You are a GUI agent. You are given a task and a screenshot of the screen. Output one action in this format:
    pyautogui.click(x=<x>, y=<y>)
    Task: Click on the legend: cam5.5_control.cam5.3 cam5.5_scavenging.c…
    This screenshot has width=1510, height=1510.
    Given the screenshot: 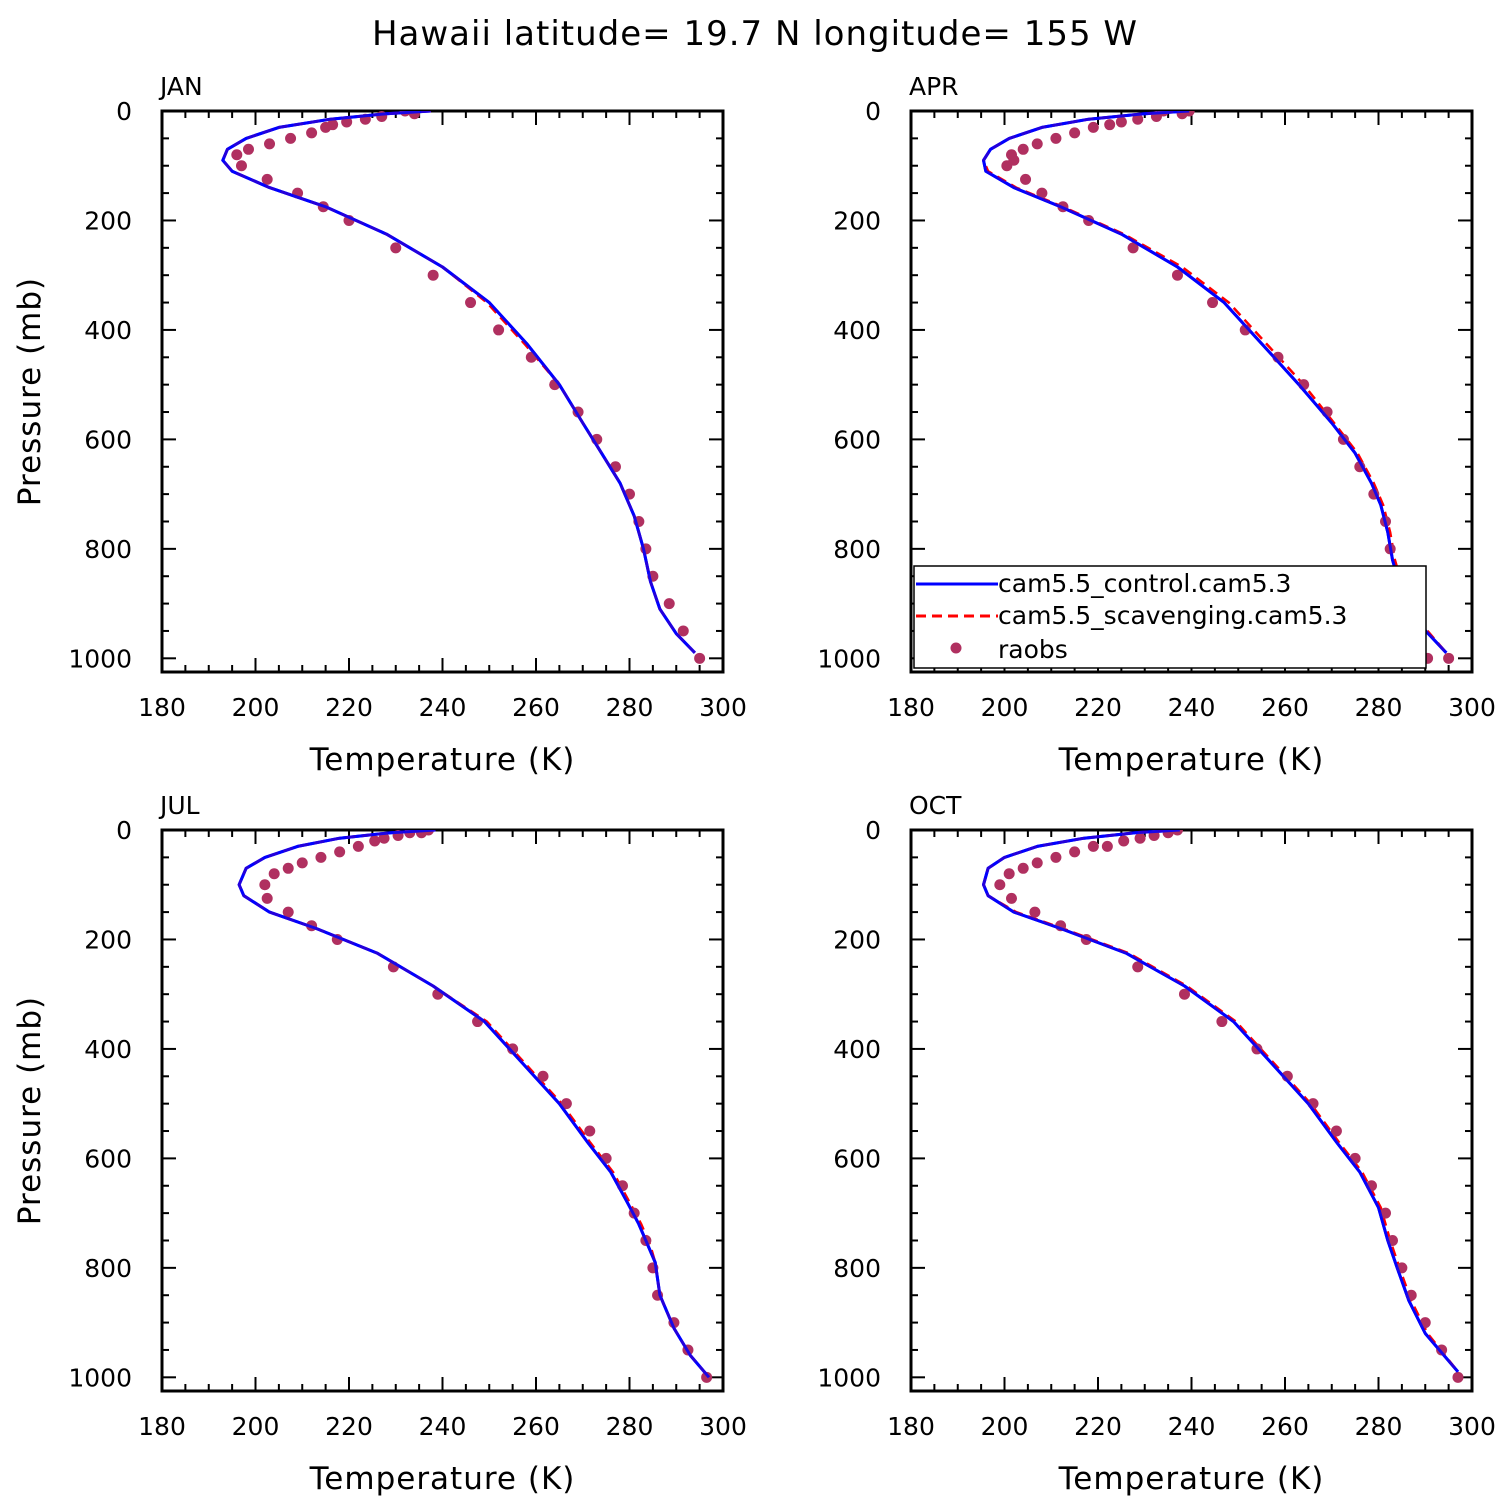 What is the action you would take?
    pyautogui.click(x=1170, y=617)
    